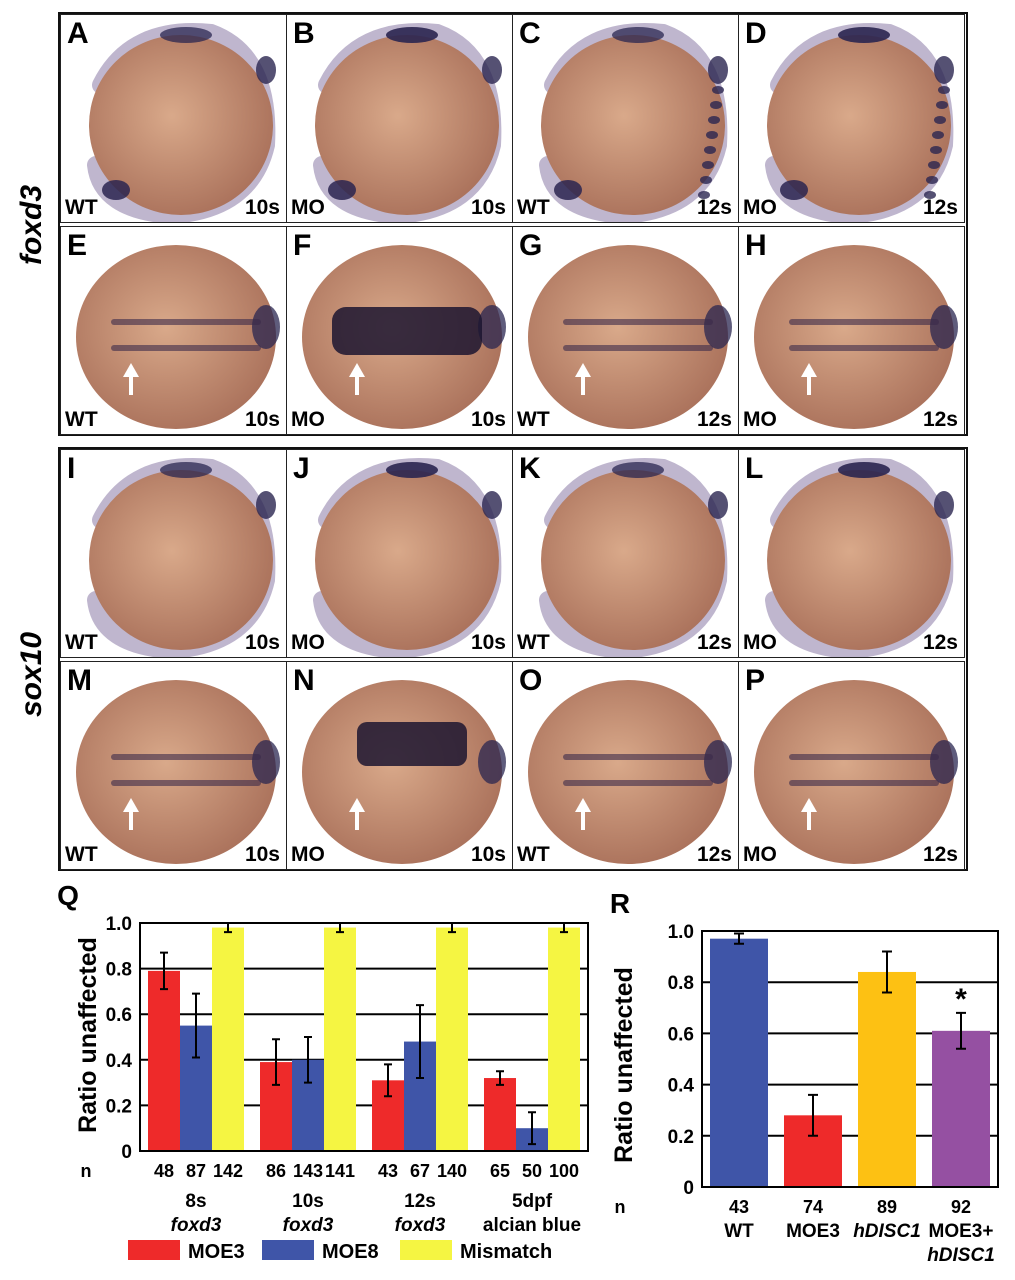 The width and height of the screenshot is (1015, 1280). Describe the element at coordinates (624, 1065) in the screenshot. I see `y-axis-label: Ratio unaffected` at that location.